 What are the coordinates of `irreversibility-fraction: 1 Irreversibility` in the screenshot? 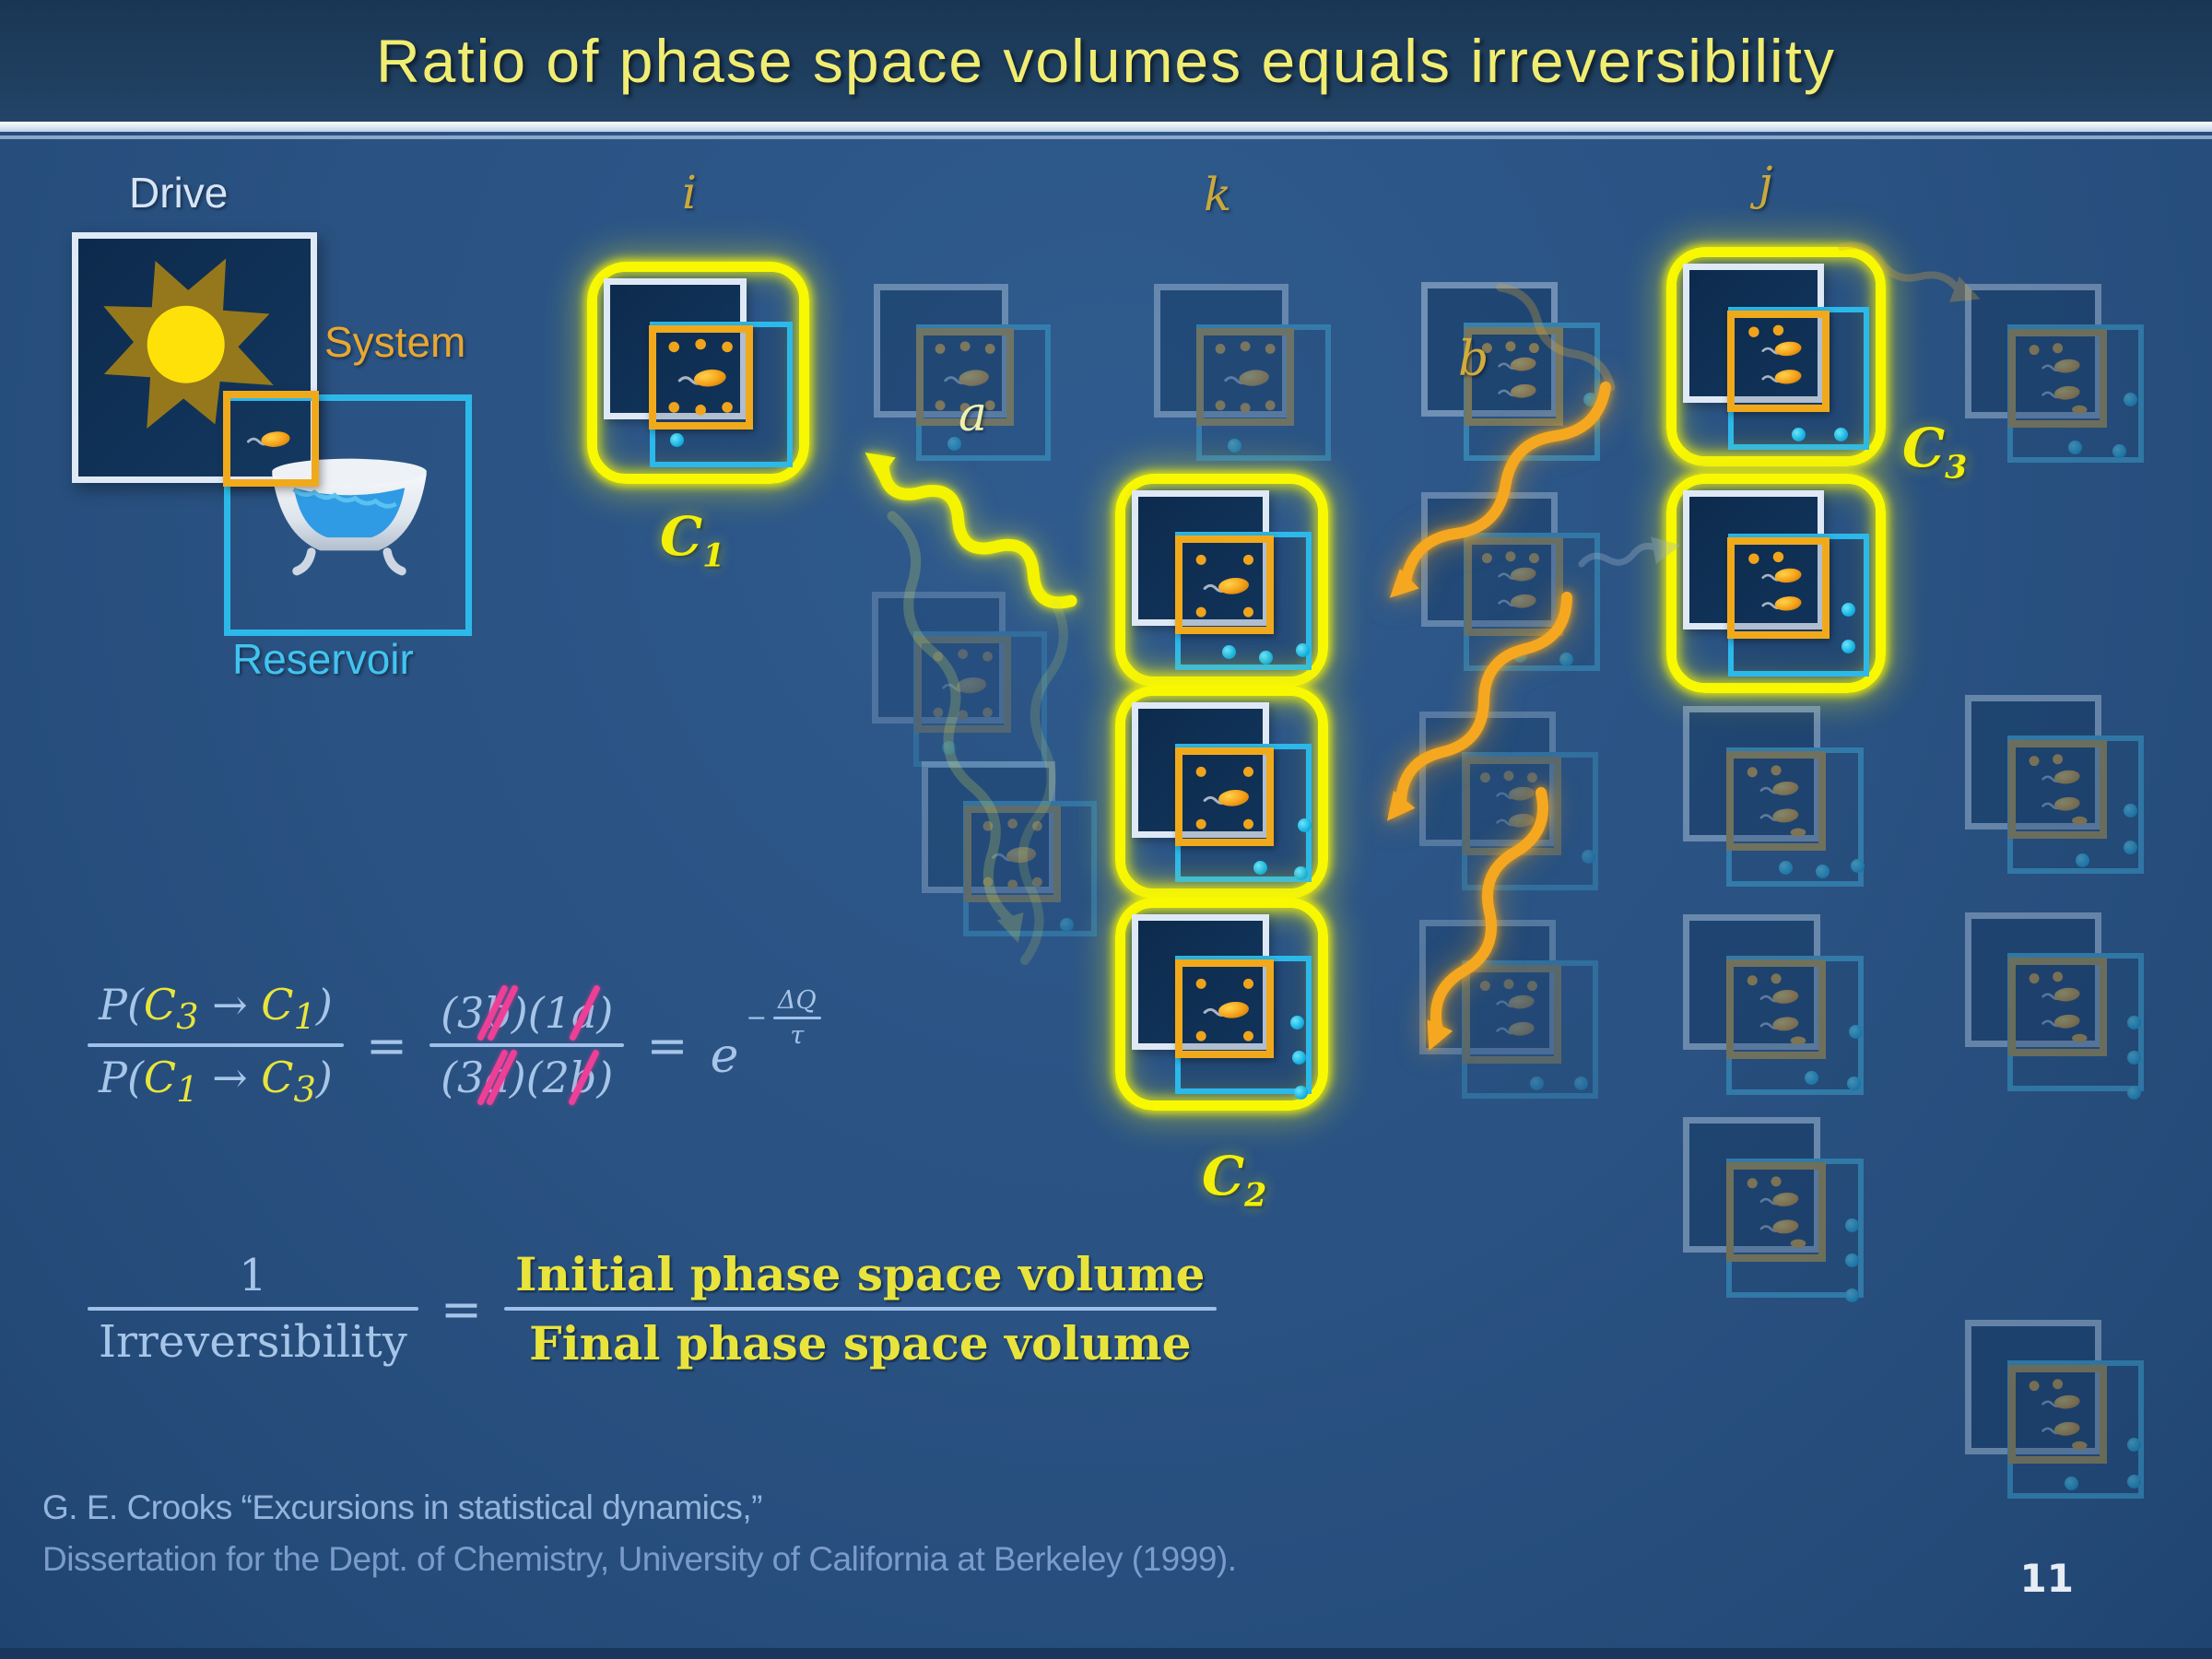 It's located at (253, 1309).